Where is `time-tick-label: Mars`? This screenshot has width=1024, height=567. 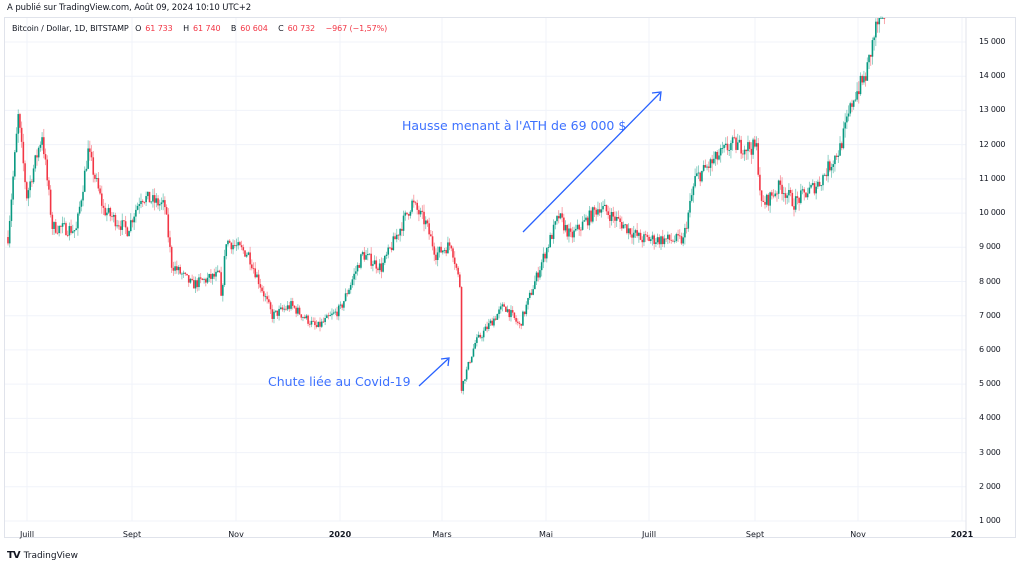 time-tick-label: Mars is located at coordinates (442, 534).